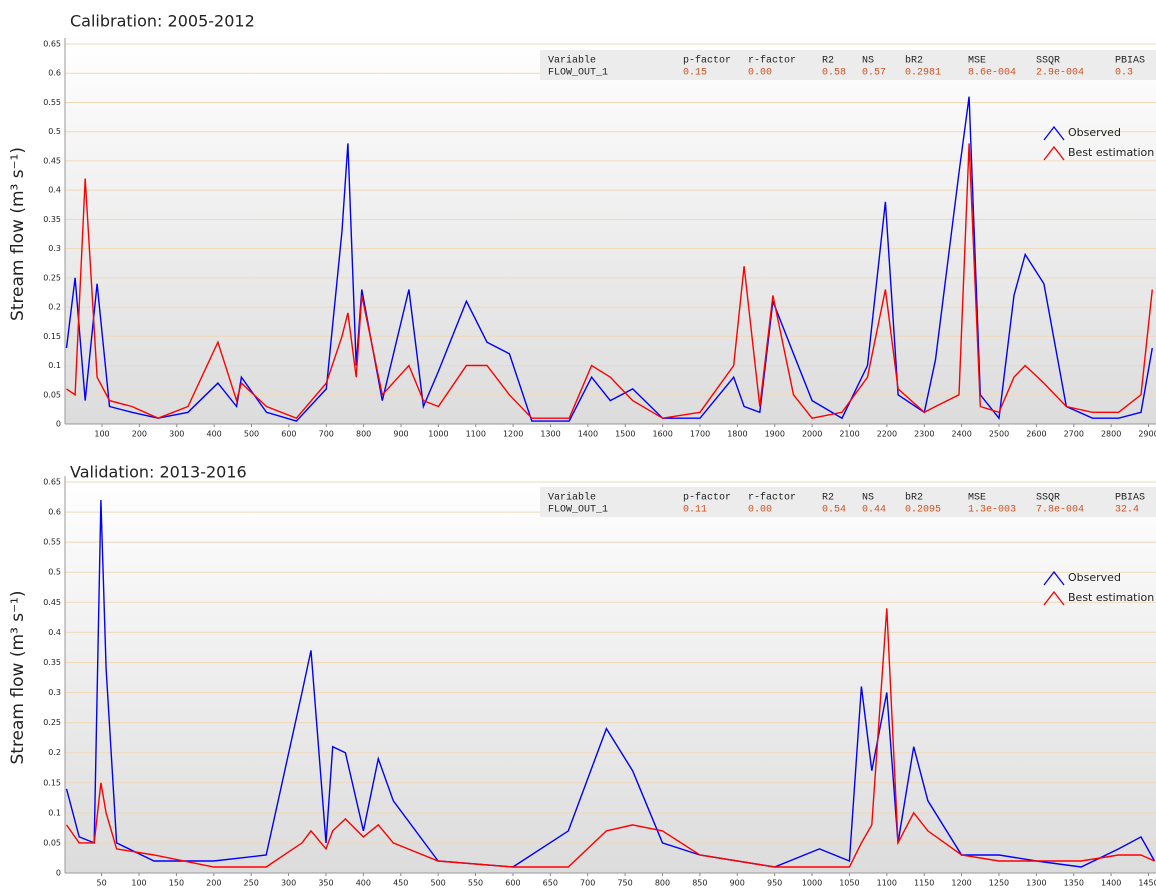 The width and height of the screenshot is (1156, 888). Describe the element at coordinates (924, 883) in the screenshot. I see `x-tick-label: 1150` at that location.